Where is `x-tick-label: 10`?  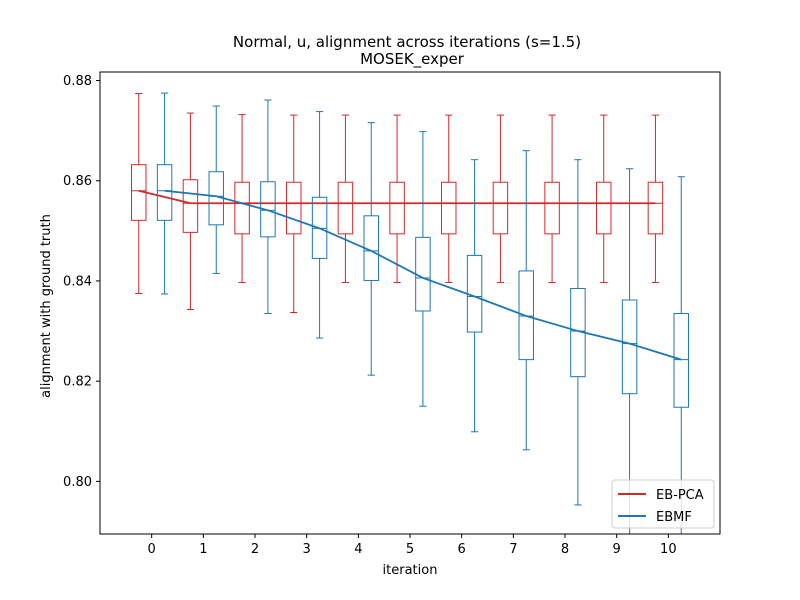 x-tick-label: 10 is located at coordinates (668, 549).